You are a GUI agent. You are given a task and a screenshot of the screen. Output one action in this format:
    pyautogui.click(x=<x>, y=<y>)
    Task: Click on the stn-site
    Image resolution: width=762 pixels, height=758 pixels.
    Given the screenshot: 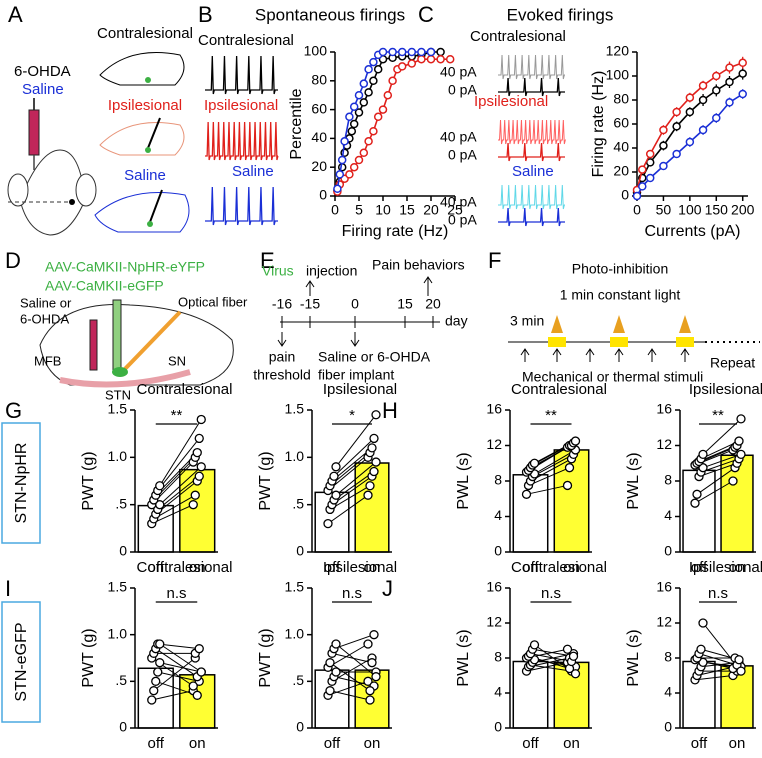 What is the action you would take?
    pyautogui.click(x=148, y=150)
    